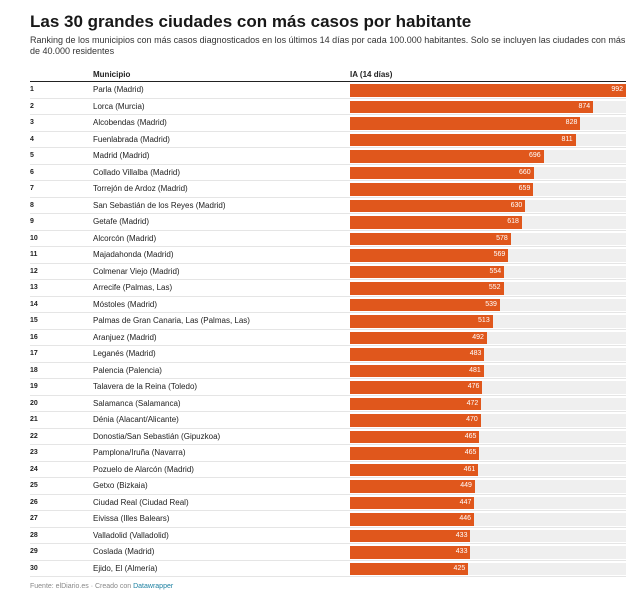 Image resolution: width=642 pixels, height=603 pixels. I want to click on datawrapper-link: Datawrapper, so click(153, 586).